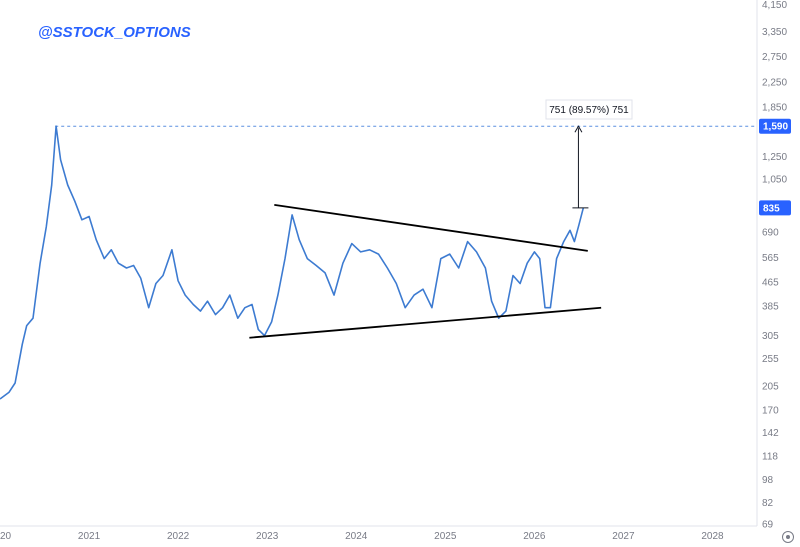 This screenshot has height=547, width=800. What do you see at coordinates (774, 32) in the screenshot?
I see `y-tick-label: 3,350` at bounding box center [774, 32].